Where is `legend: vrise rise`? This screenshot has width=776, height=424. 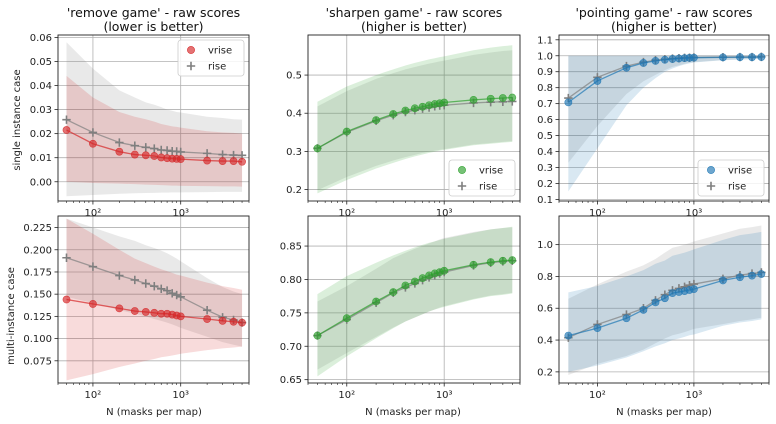 legend: vrise rise is located at coordinates (731, 178).